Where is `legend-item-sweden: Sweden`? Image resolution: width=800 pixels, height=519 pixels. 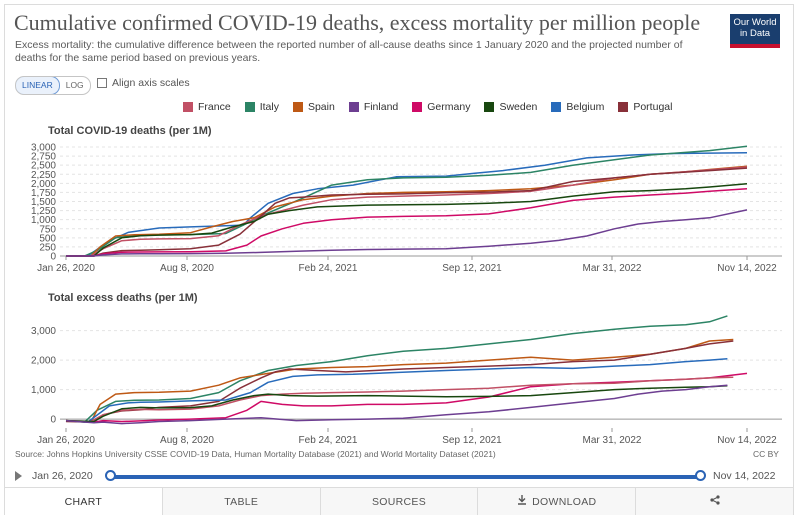 legend-item-sweden: Sweden is located at coordinates (510, 107).